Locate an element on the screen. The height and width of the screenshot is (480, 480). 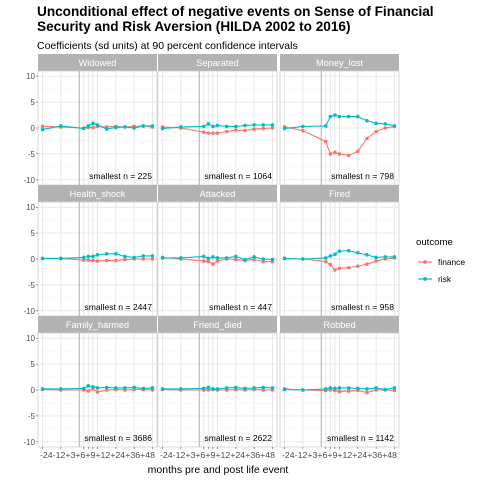
y-tick-label: -10 is located at coordinates (29, 311).